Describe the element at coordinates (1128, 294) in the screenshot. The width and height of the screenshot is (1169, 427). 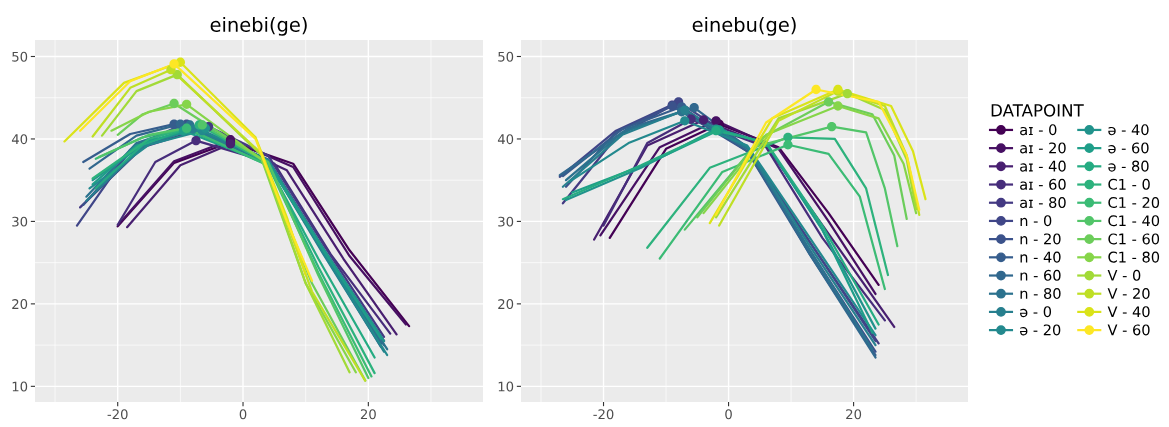
I see `legend-label: V - 20` at that location.